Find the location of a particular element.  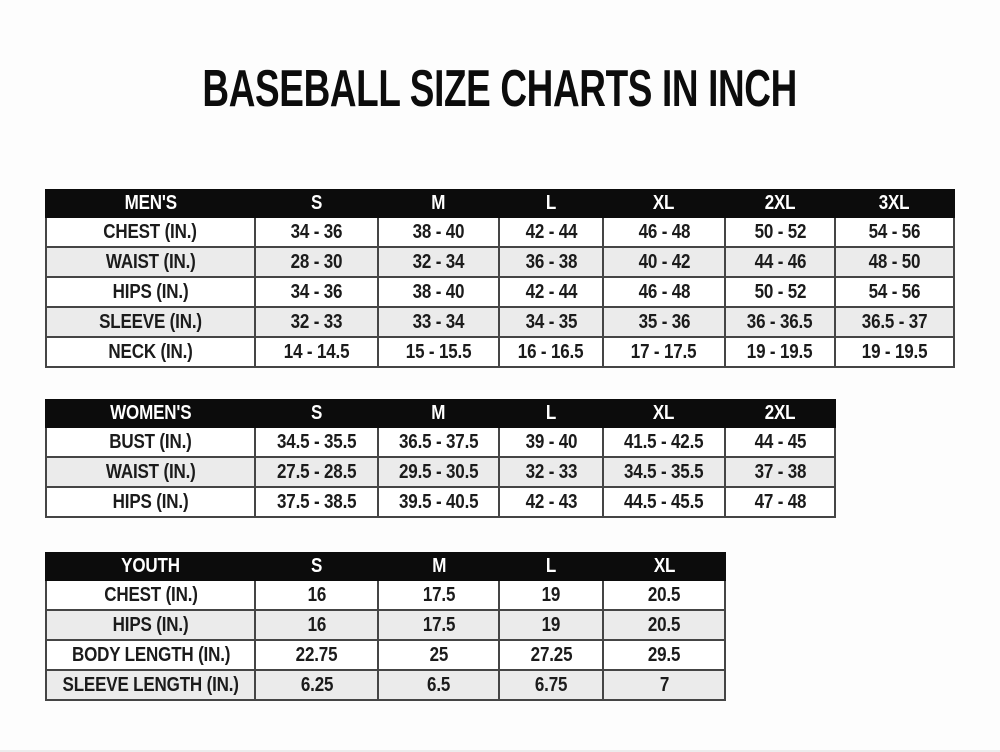

size-value-cell: 42 - 44 is located at coordinates (551, 292).